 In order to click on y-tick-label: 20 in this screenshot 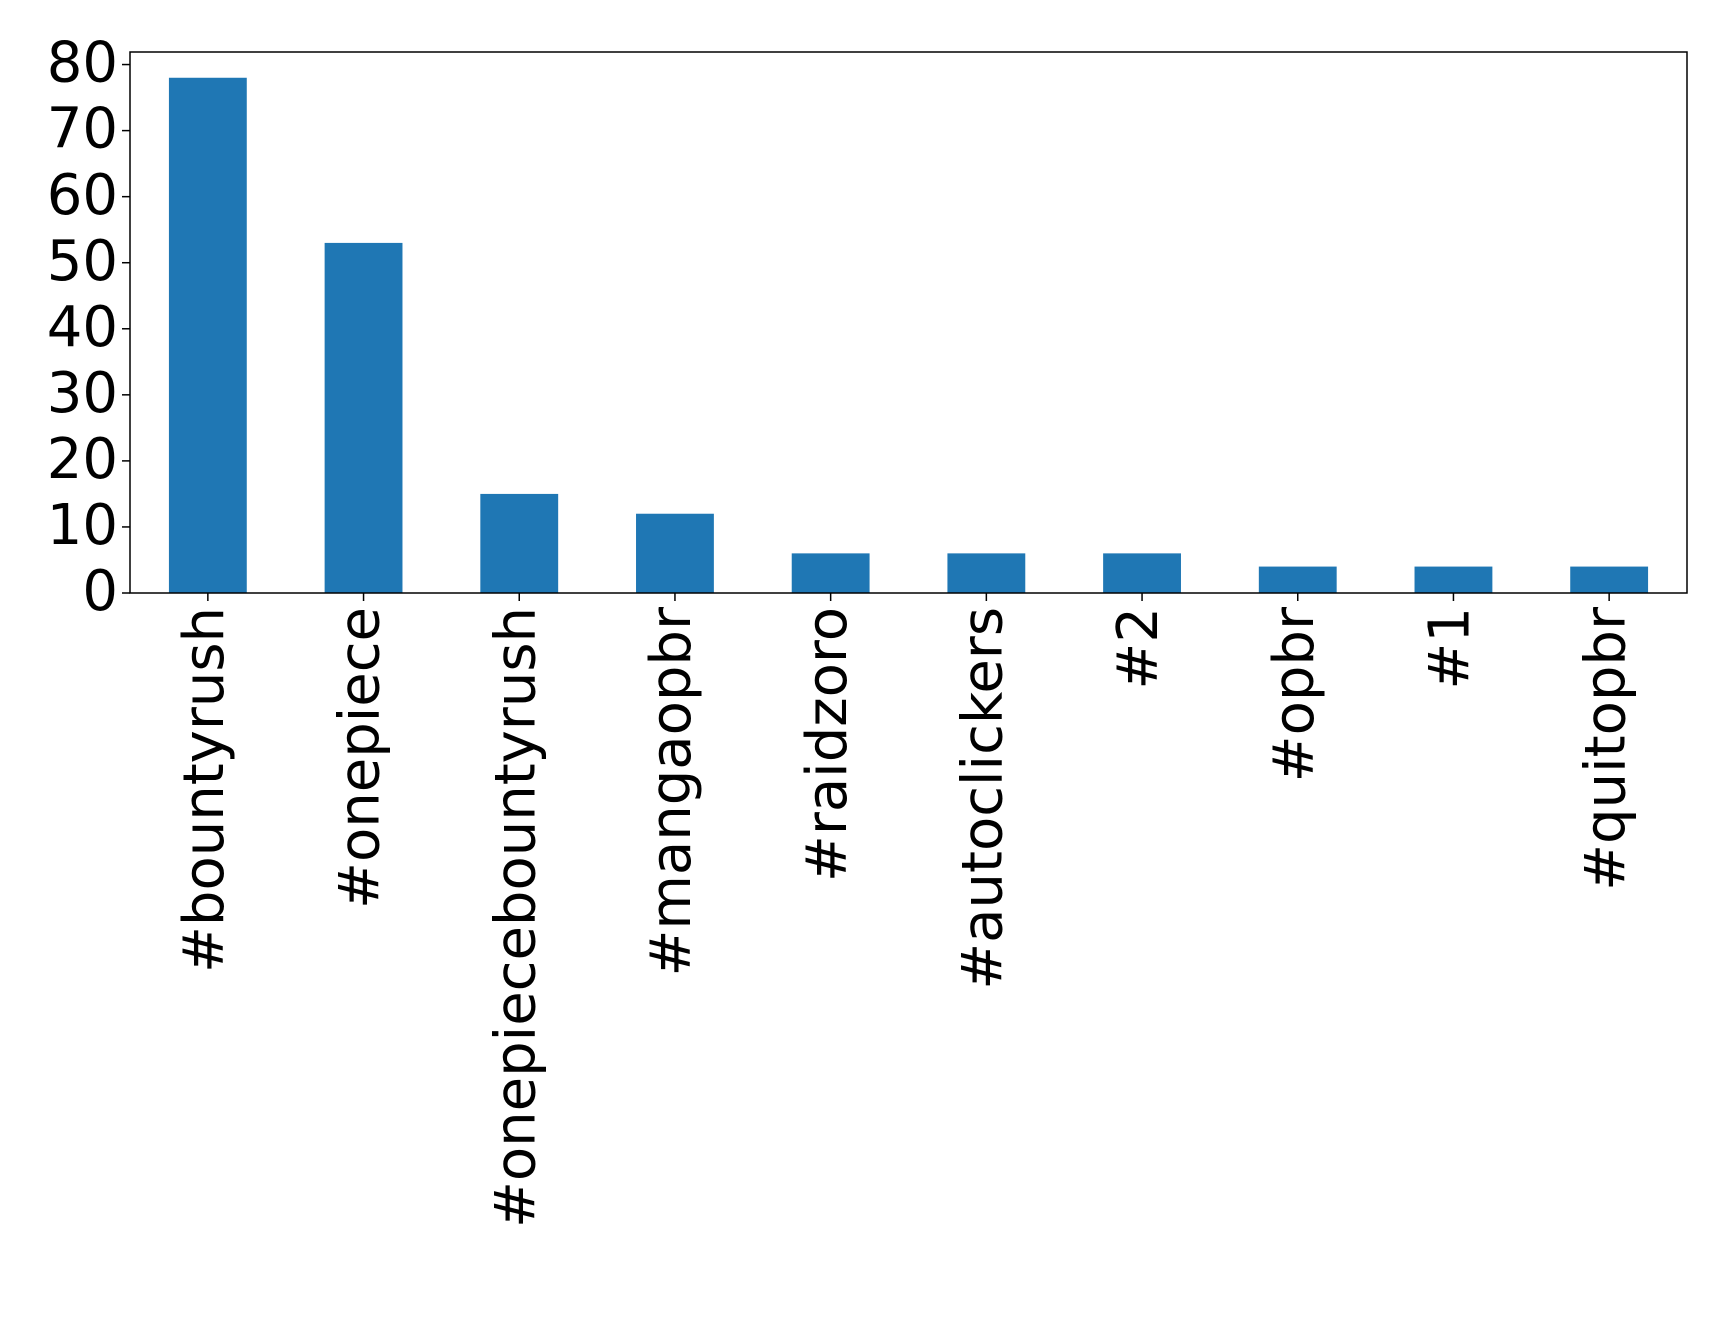, I will do `click(82, 459)`.